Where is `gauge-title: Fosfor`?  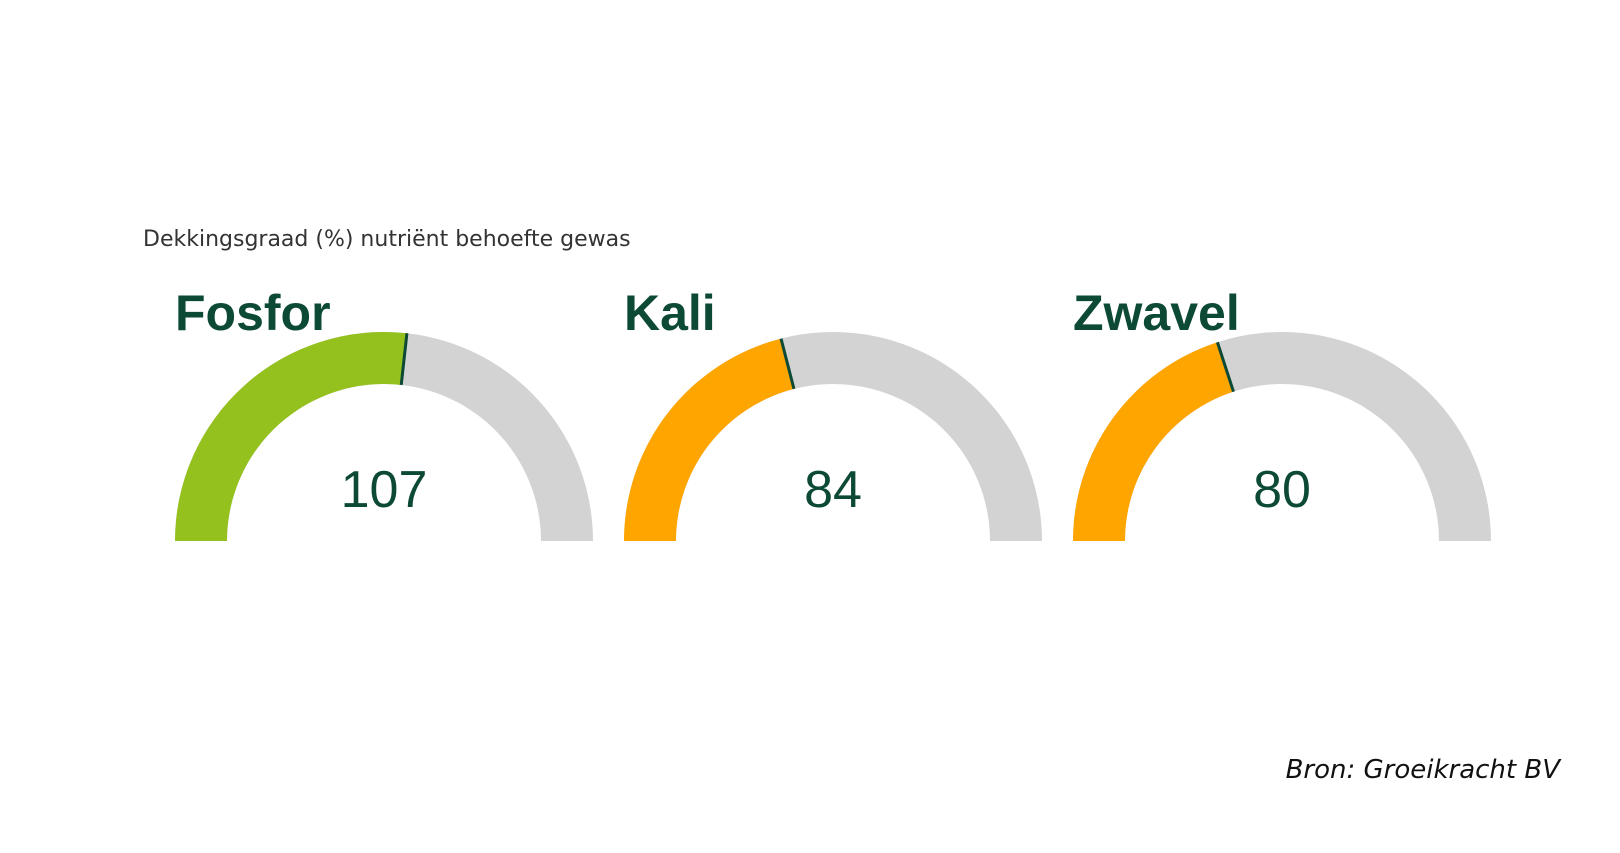
gauge-title: Fosfor is located at coordinates (253, 313).